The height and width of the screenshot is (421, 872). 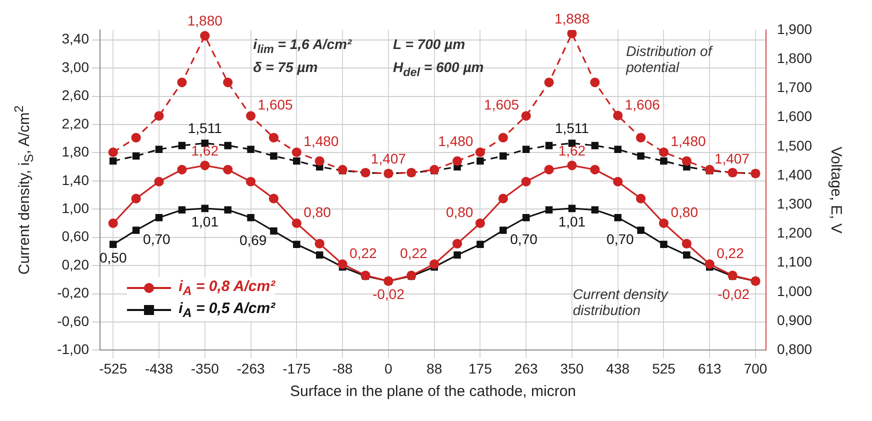 What do you see at coordinates (836, 190) in the screenshot?
I see `y2-axis-title: Voltage, E, V` at bounding box center [836, 190].